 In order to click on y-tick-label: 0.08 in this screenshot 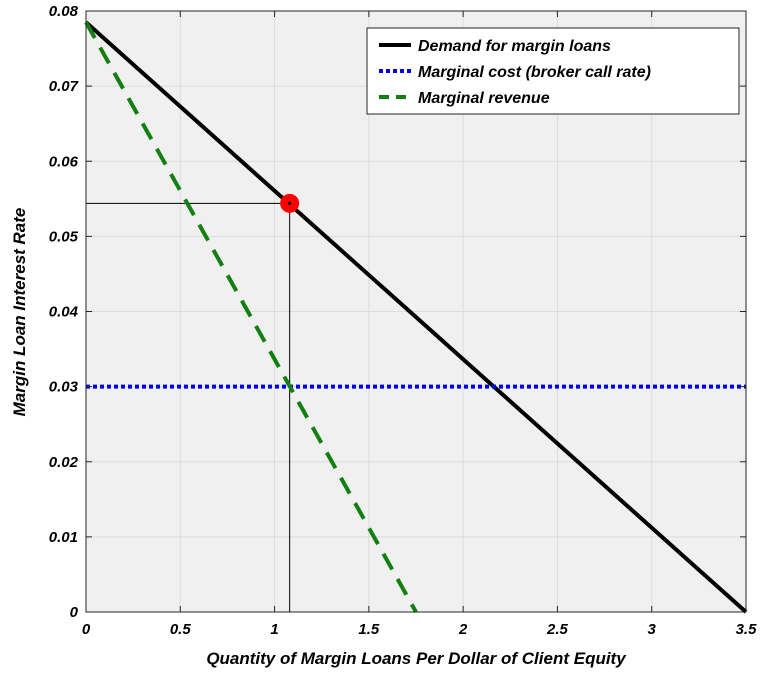, I will do `click(64, 11)`.